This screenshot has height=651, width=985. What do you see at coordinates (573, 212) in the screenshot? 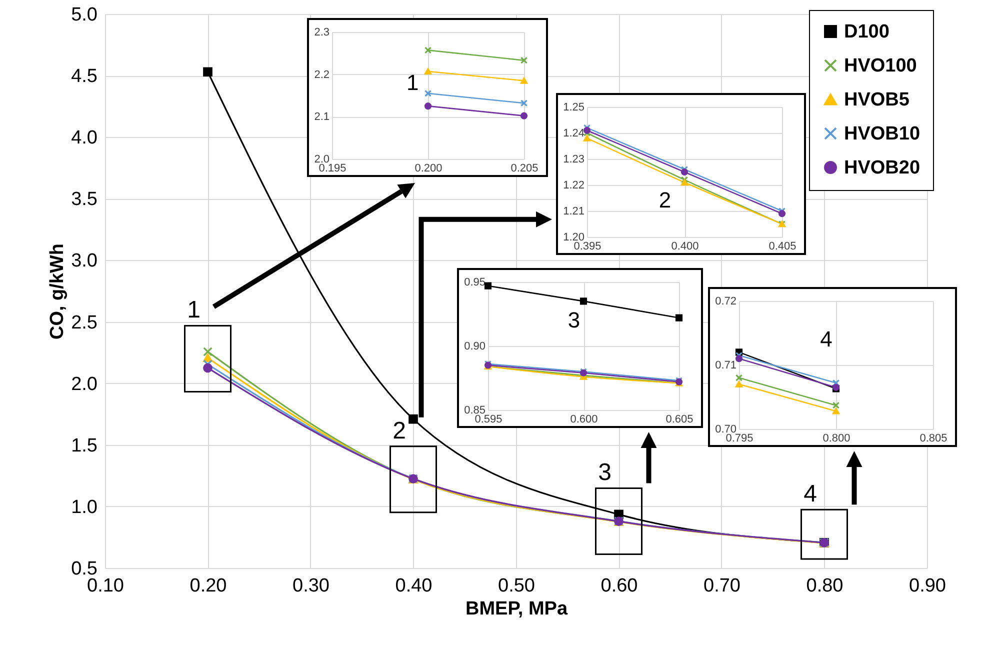
I see `y-tick-label: 1.21` at bounding box center [573, 212].